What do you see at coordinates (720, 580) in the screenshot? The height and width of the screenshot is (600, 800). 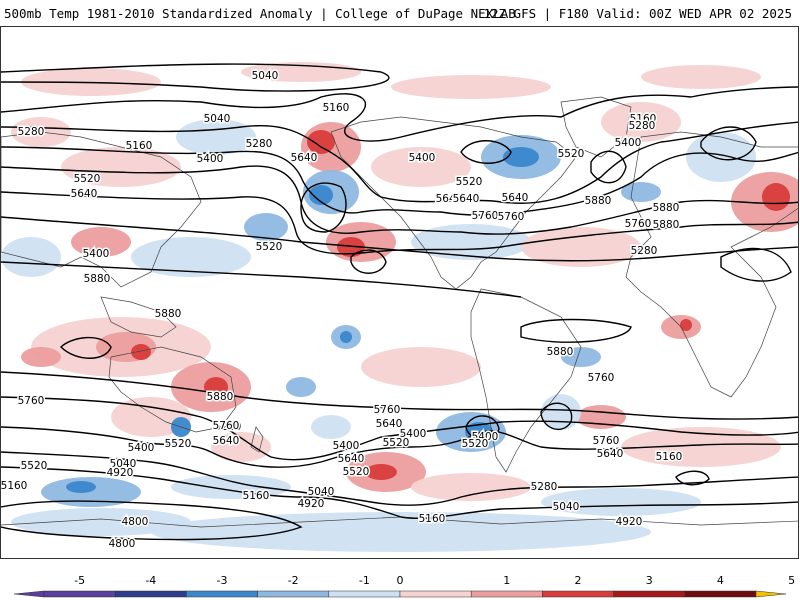 I see `colorbar-tick-label: 4` at bounding box center [720, 580].